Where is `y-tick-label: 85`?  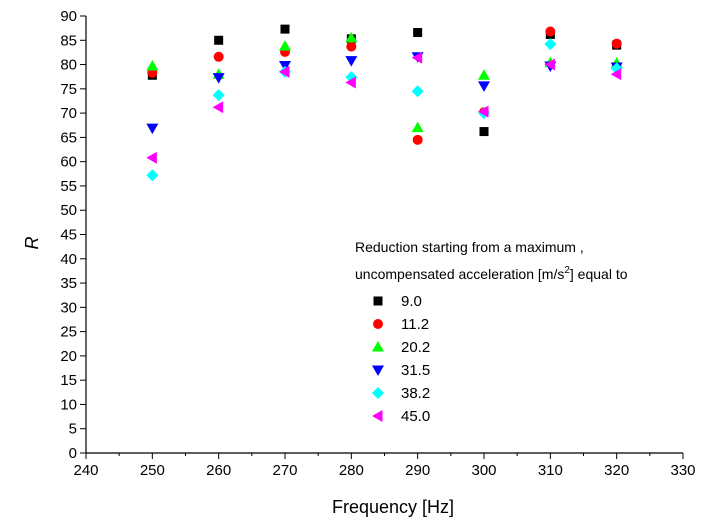
y-tick-label: 85 is located at coordinates (68, 40).